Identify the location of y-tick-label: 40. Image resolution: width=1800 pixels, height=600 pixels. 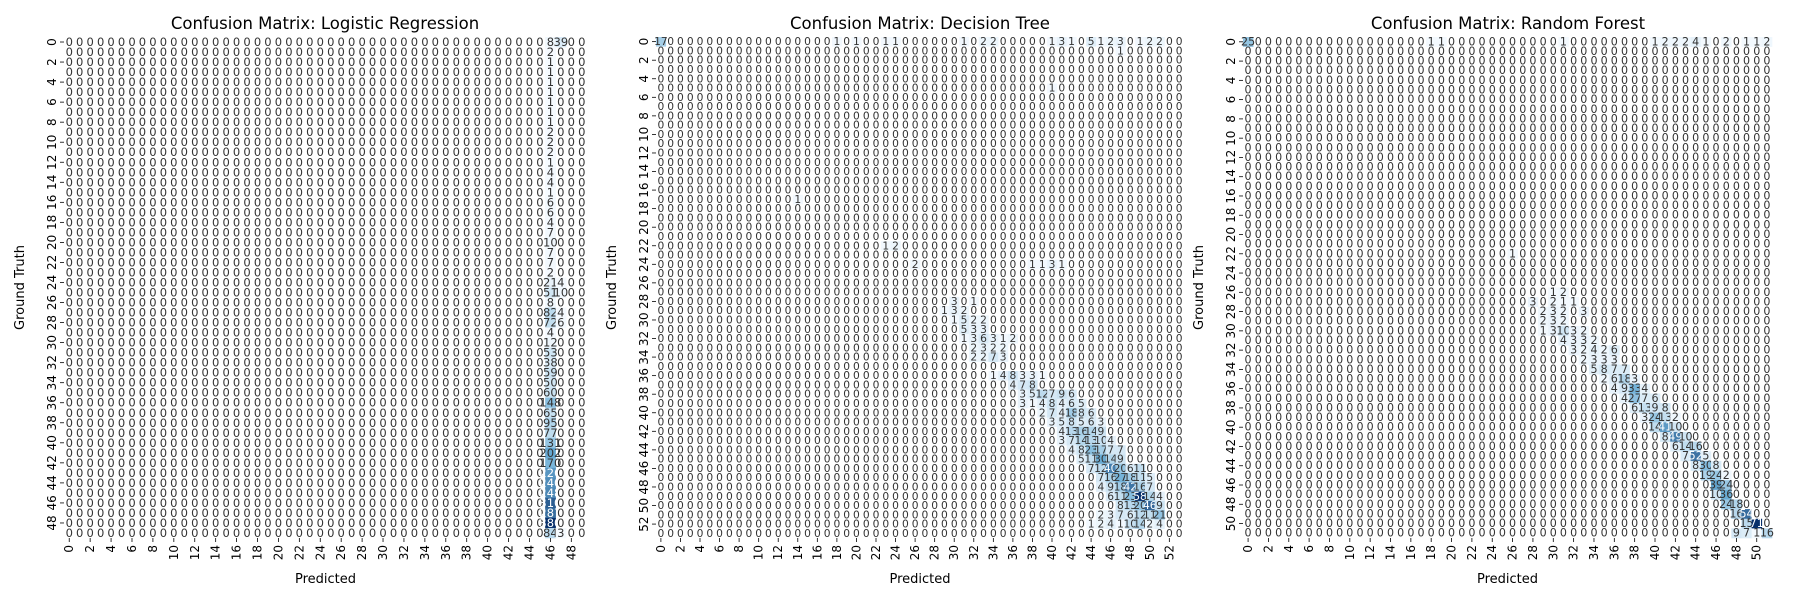
(52, 442).